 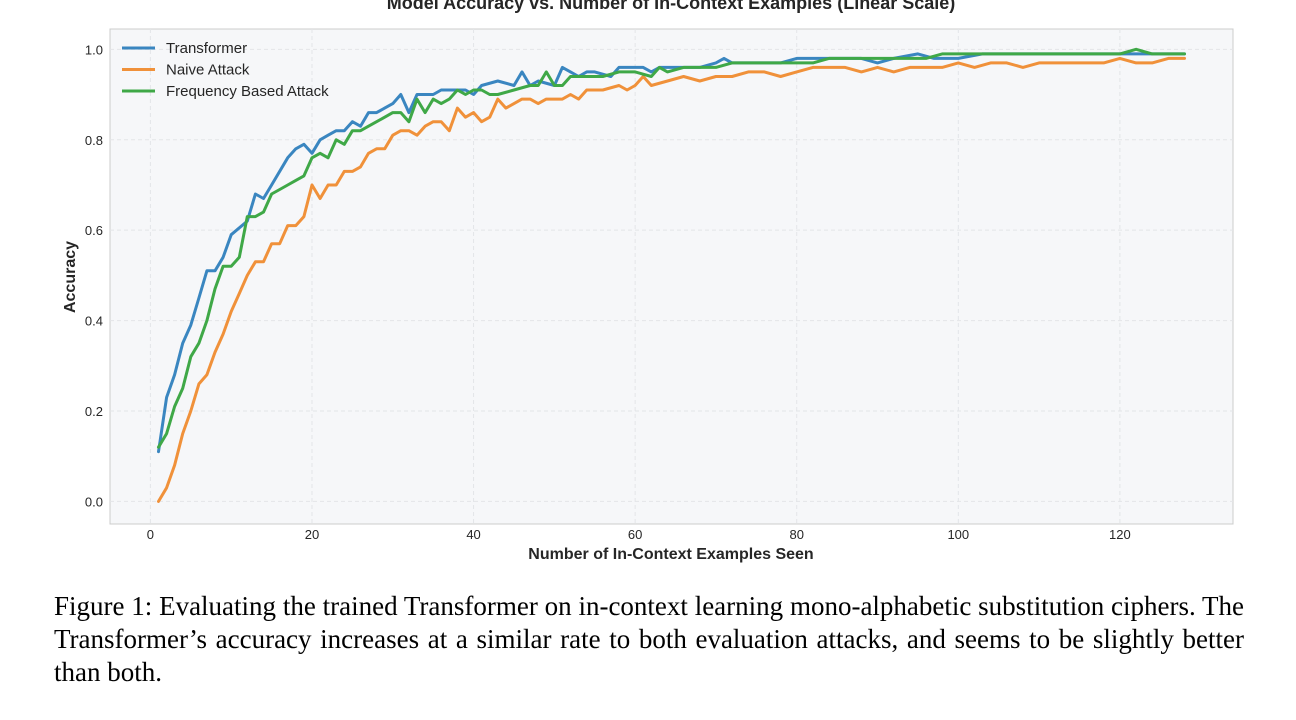 I want to click on x-tick-label: 40, so click(x=473, y=534).